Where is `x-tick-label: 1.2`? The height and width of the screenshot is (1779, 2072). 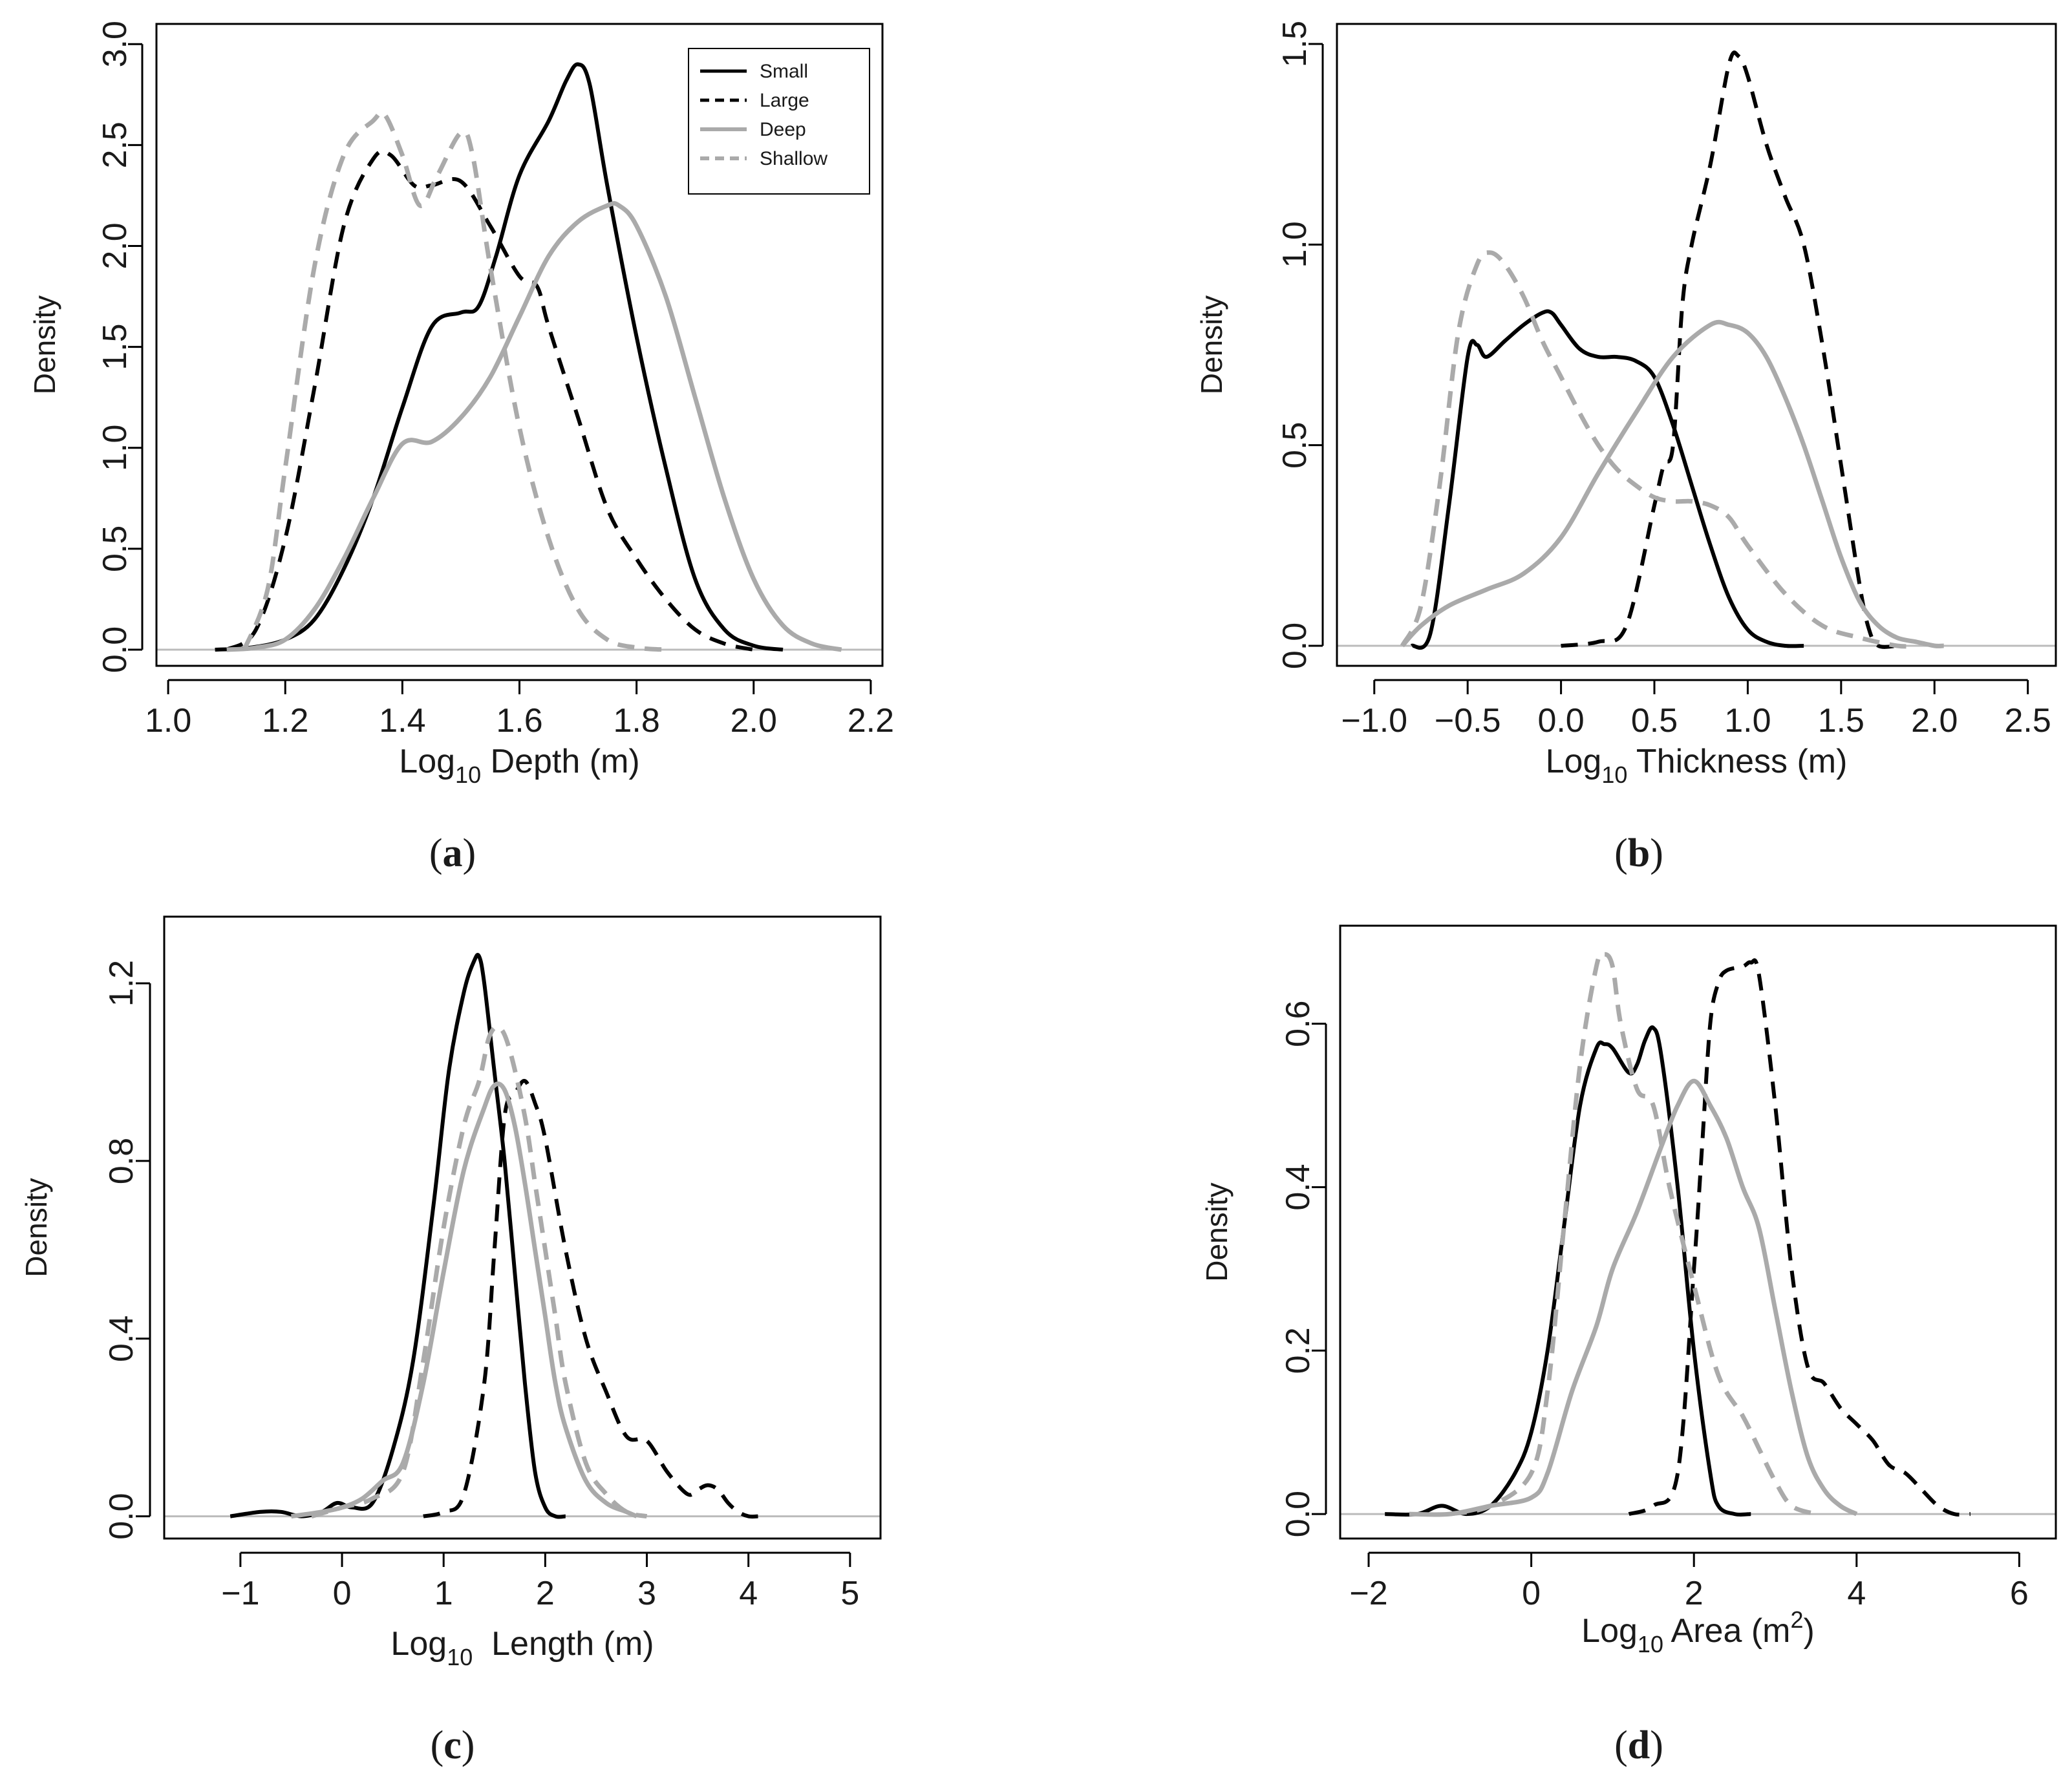 x-tick-label: 1.2 is located at coordinates (285, 721).